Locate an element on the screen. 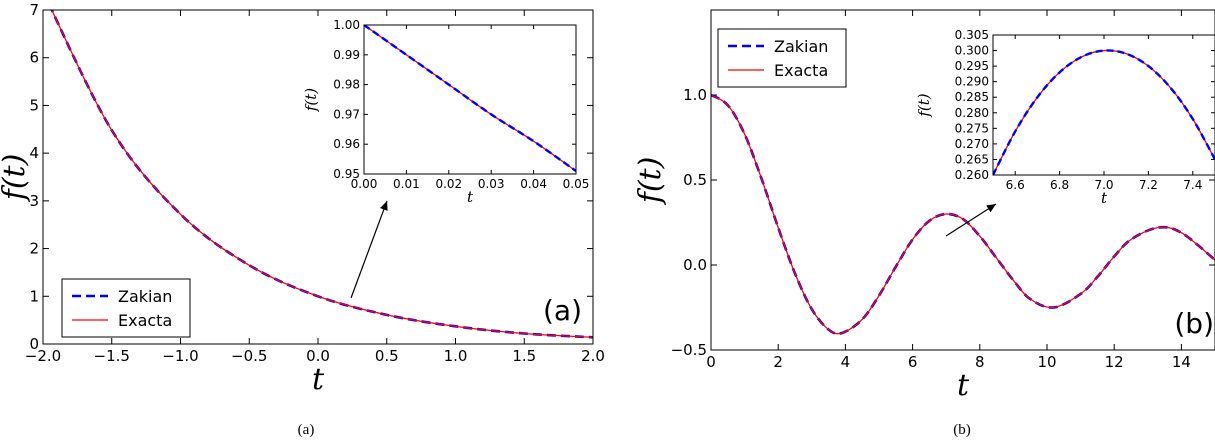 The height and width of the screenshot is (442, 1215). inset-y-tick-label: 0.275 is located at coordinates (972, 128).